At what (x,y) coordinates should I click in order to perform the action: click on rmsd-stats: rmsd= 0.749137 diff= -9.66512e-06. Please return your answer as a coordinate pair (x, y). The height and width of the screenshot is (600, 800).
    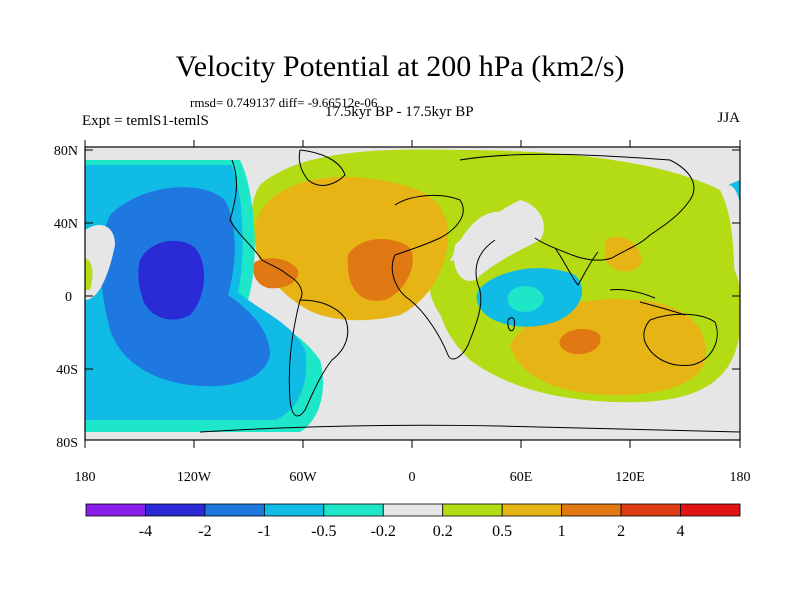
    Looking at the image, I should click on (284, 102).